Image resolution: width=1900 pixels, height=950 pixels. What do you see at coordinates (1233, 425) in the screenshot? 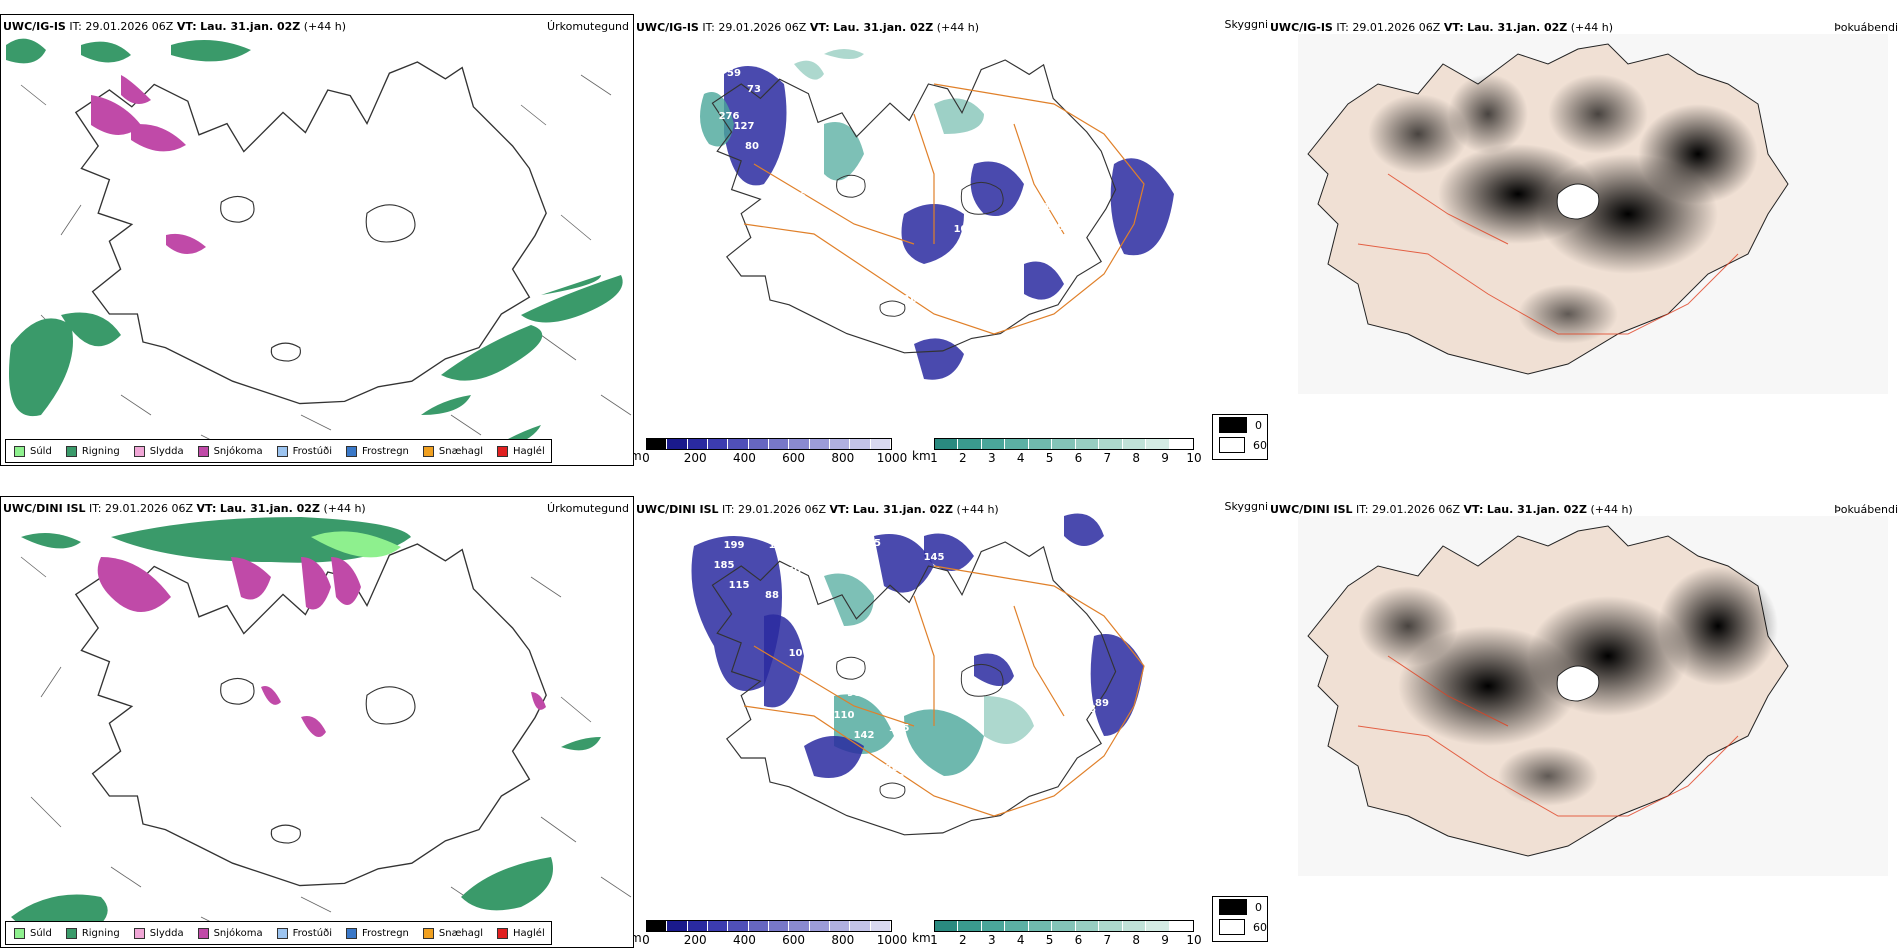
I see `fog-swatch-dark` at bounding box center [1233, 425].